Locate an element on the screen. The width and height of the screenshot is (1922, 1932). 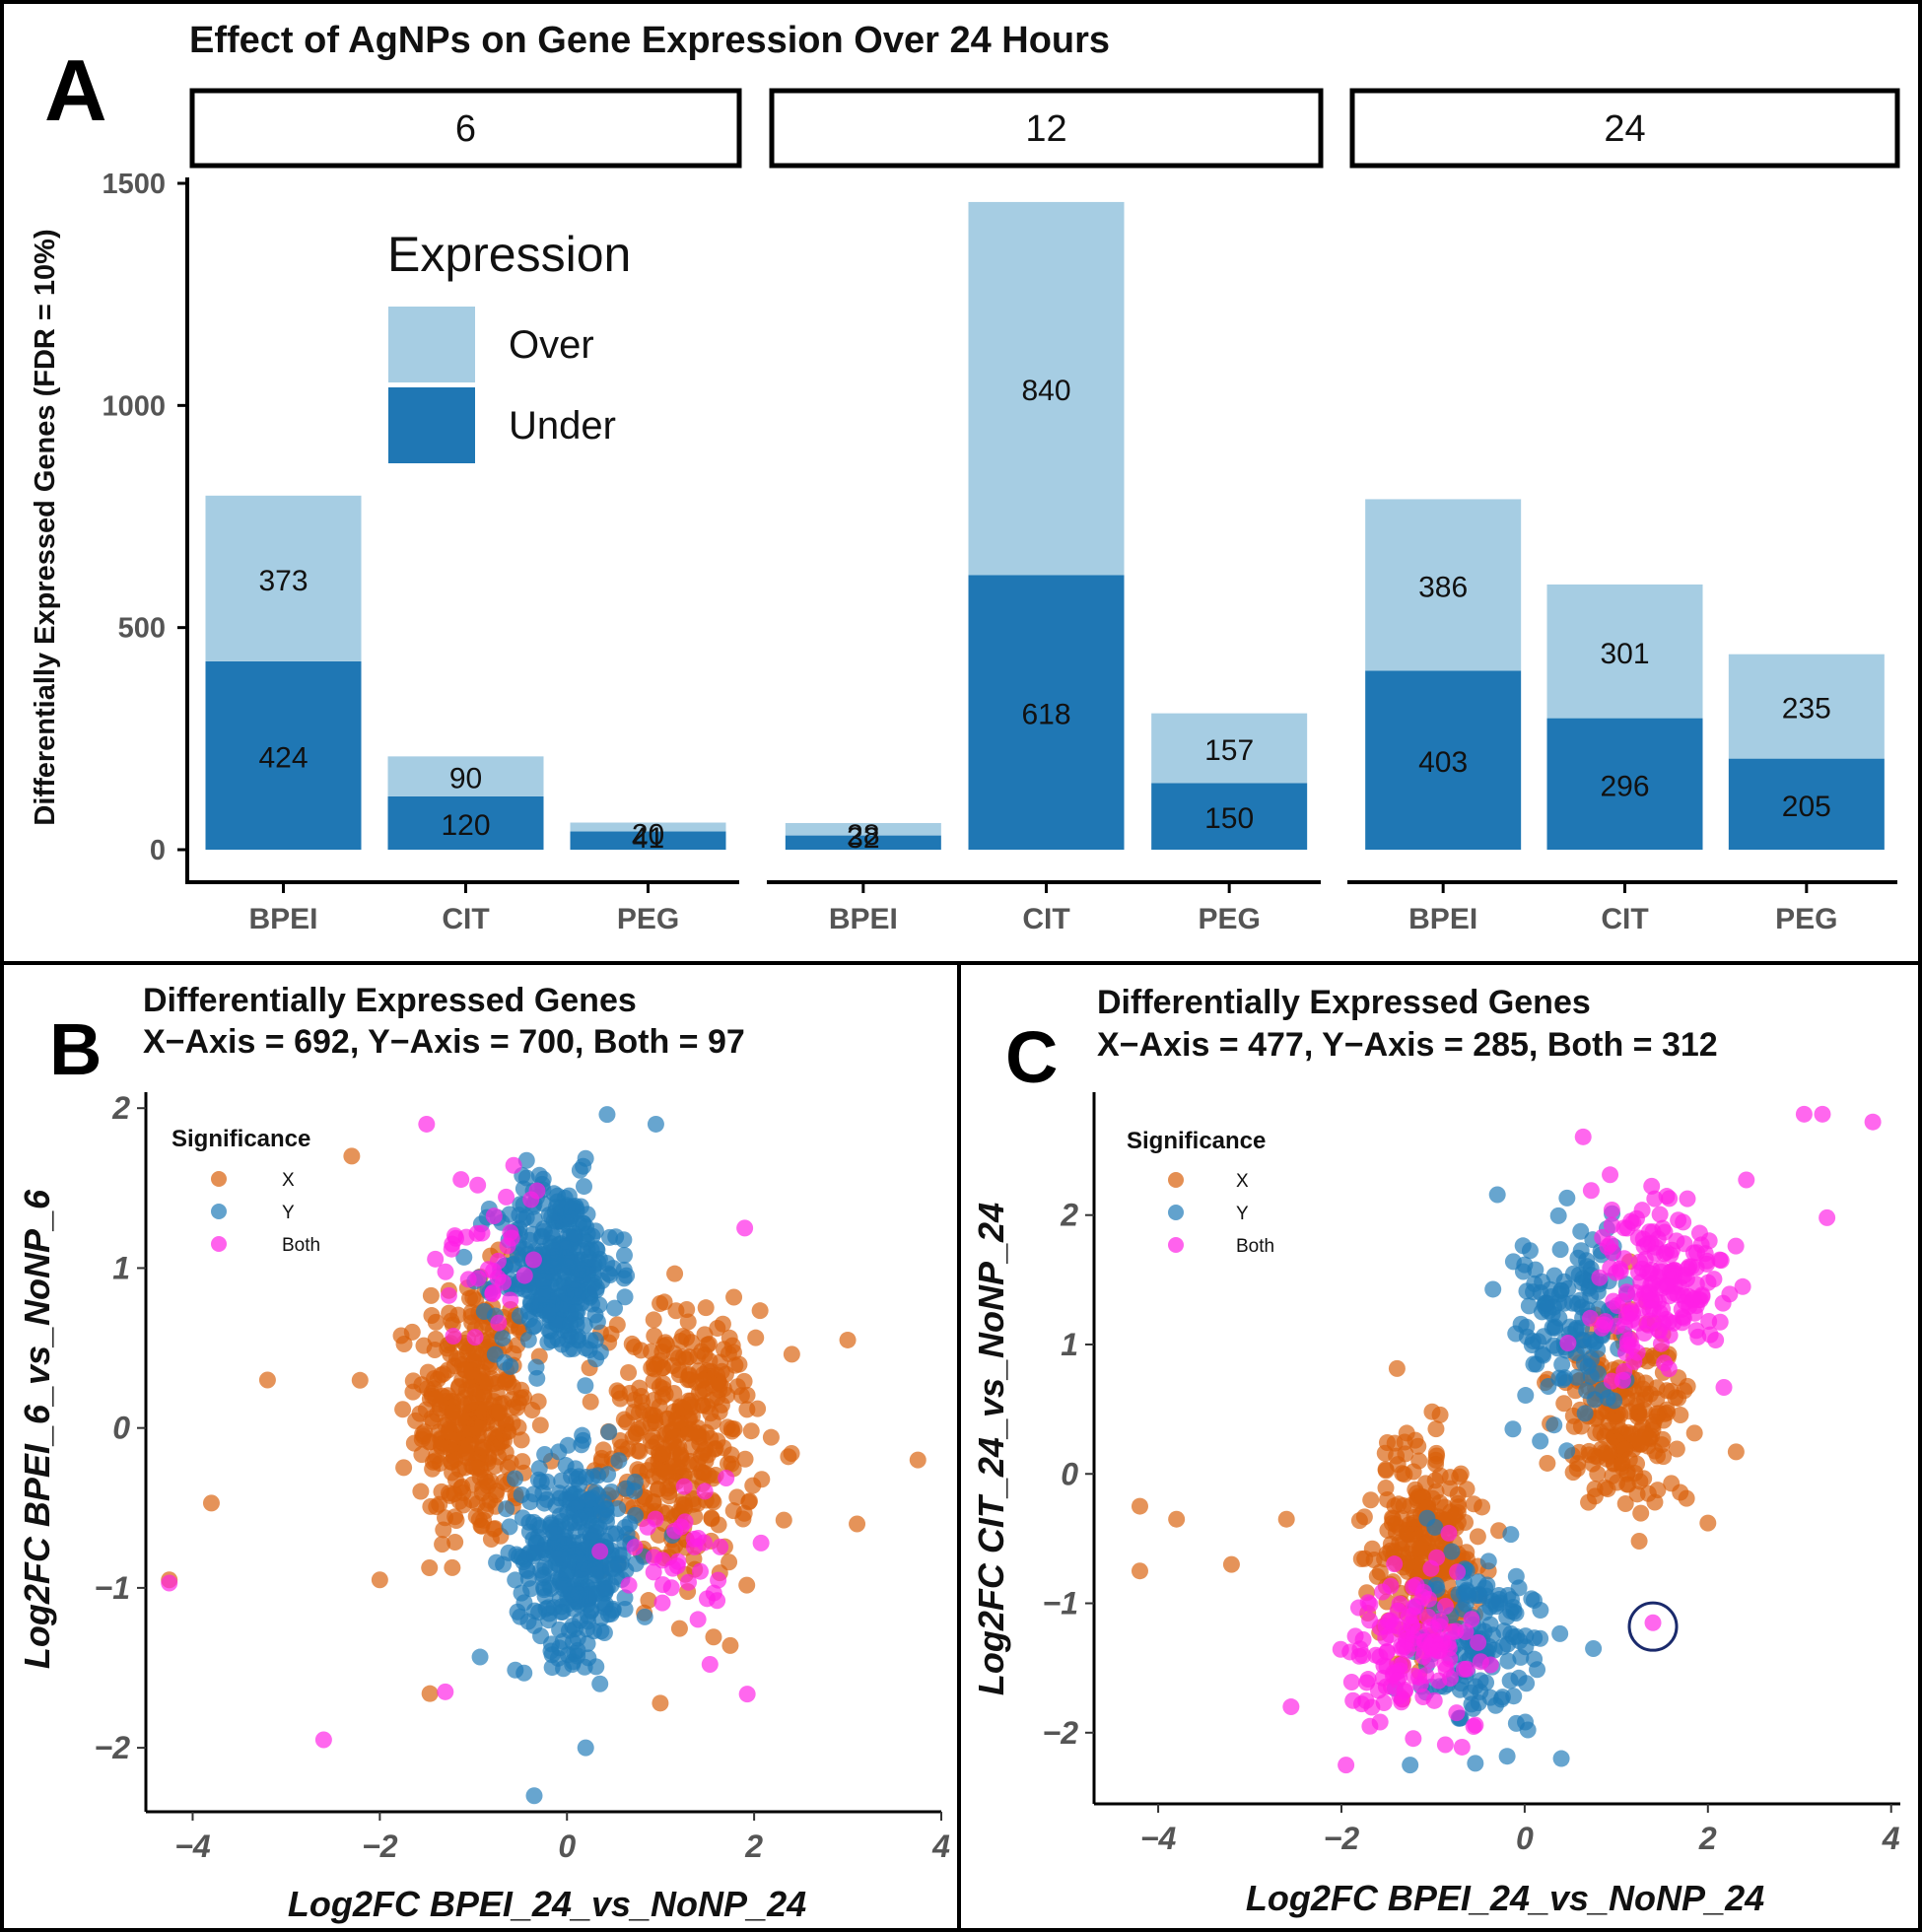
x-tick-label: CIT is located at coordinates (1624, 919).